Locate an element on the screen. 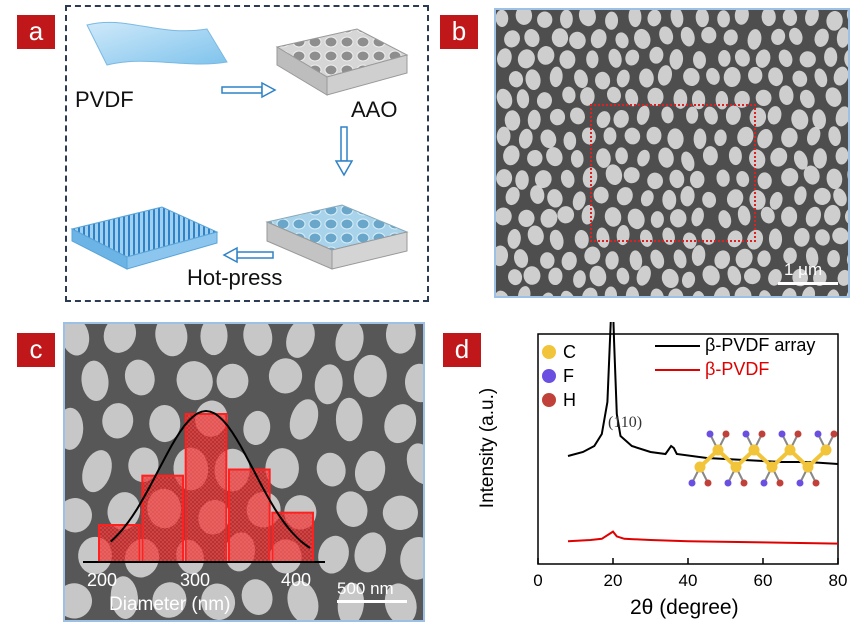 This screenshot has height=631, width=865. peak-label: (110) is located at coordinates (625, 422).